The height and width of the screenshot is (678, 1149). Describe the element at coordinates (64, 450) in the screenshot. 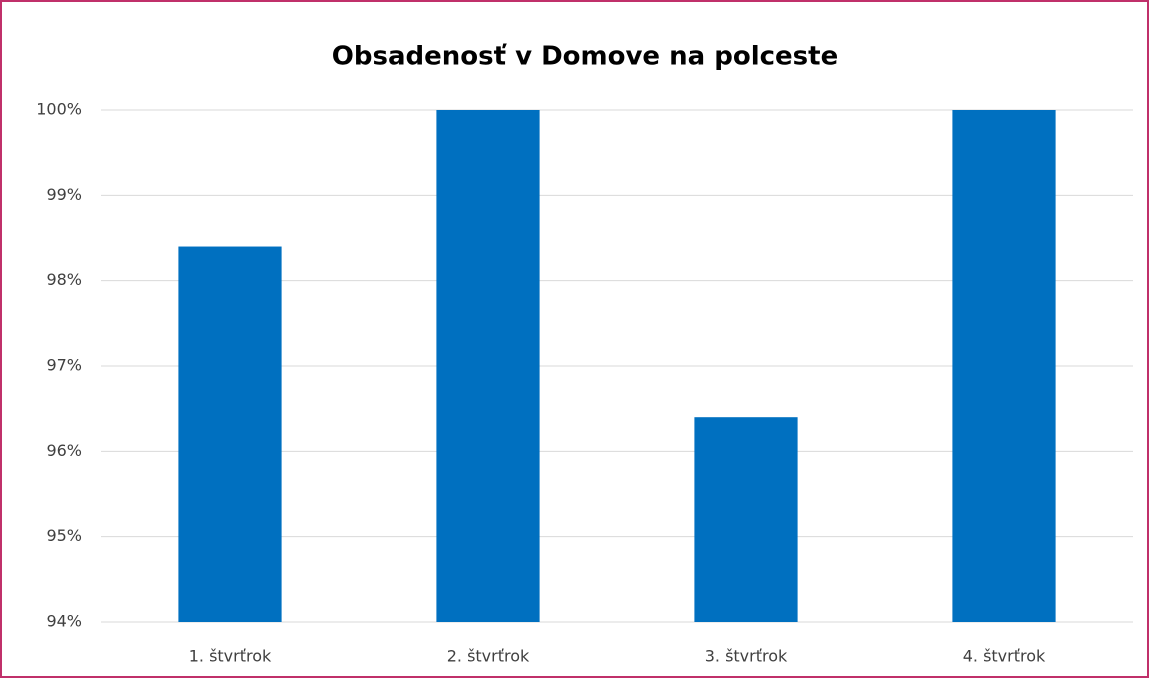

I see `y-tick-label: 96%` at that location.